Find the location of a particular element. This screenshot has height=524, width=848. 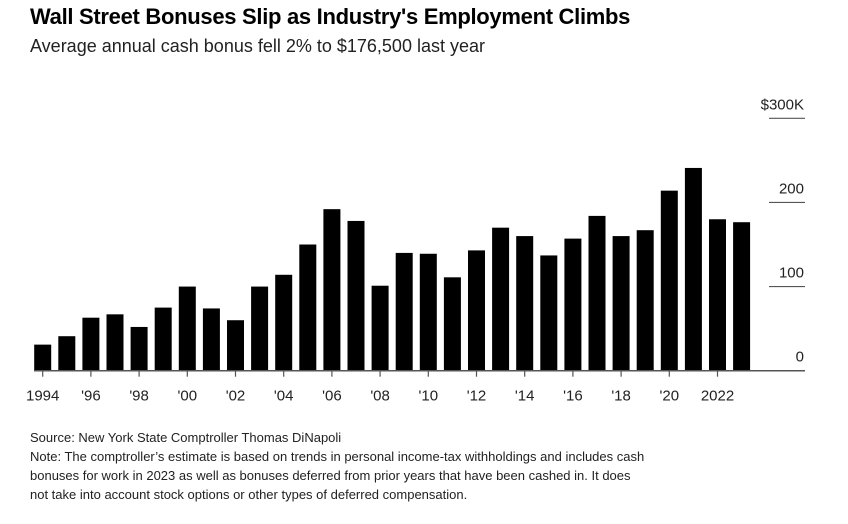

bar-2016 is located at coordinates (573, 304).